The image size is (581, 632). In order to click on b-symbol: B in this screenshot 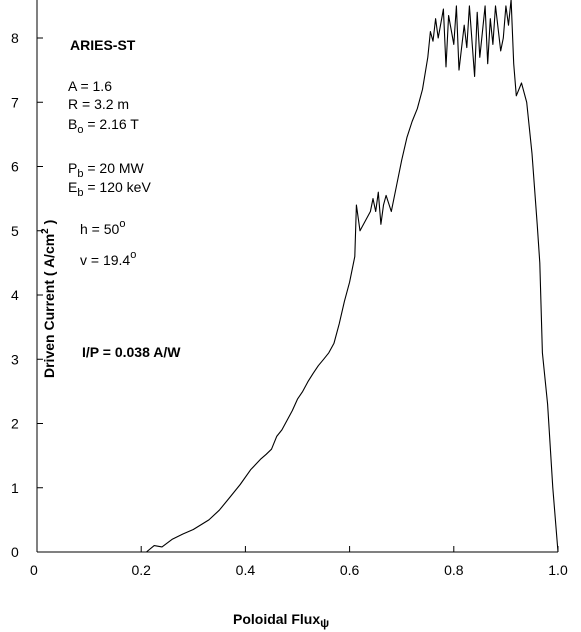, I will do `click(72, 124)`.